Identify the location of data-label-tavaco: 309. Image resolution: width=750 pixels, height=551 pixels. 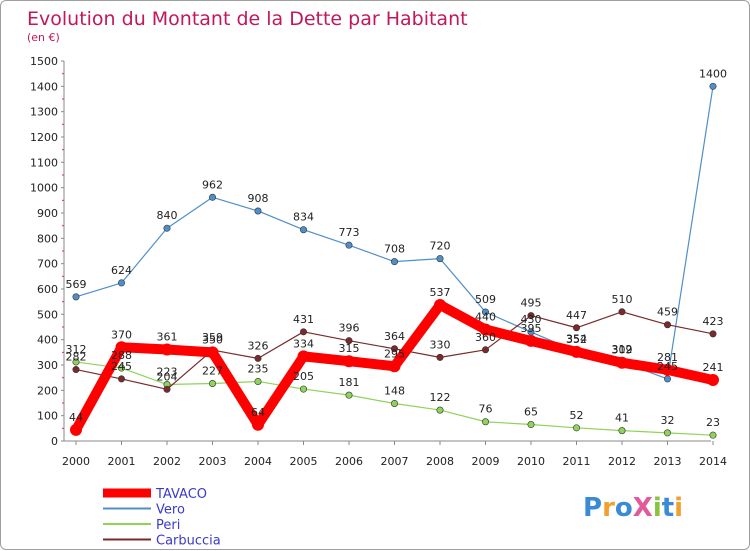
(622, 350).